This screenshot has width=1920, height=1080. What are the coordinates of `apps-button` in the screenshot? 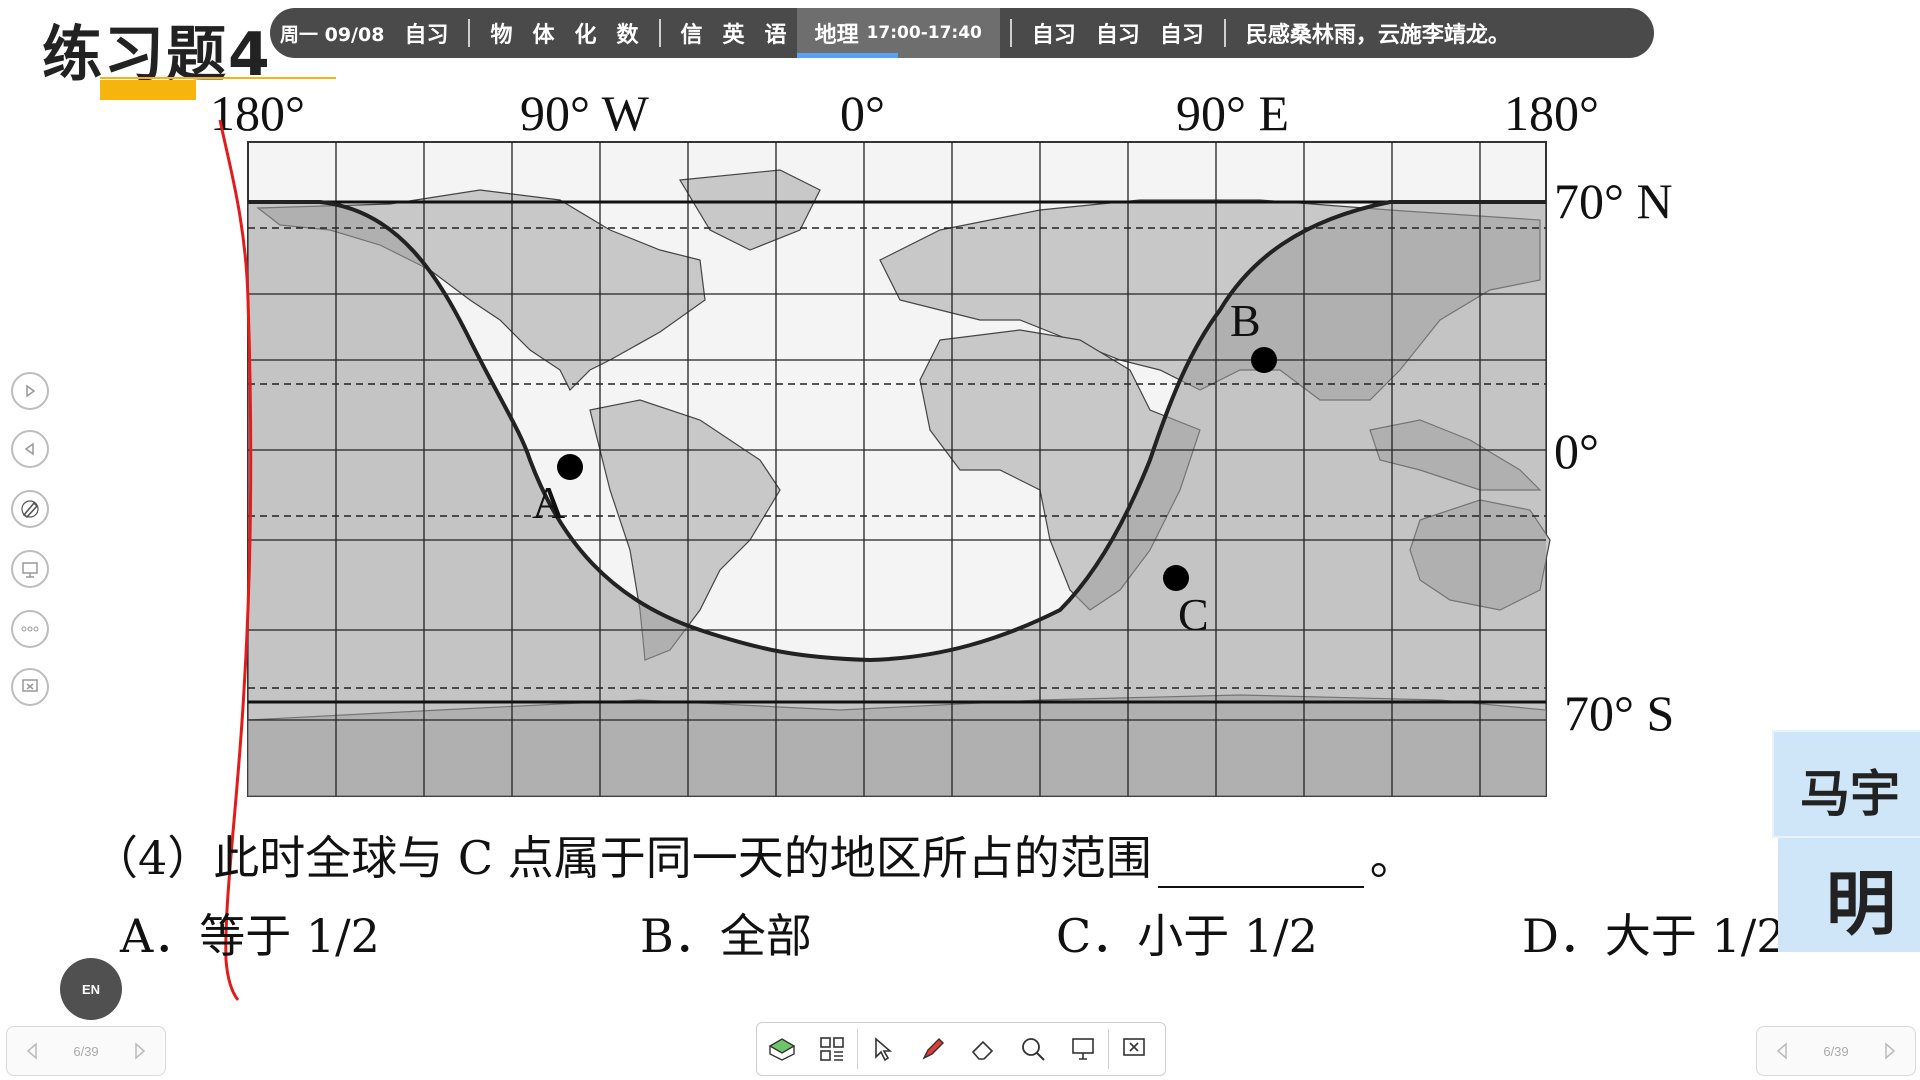 It's located at (832, 1049).